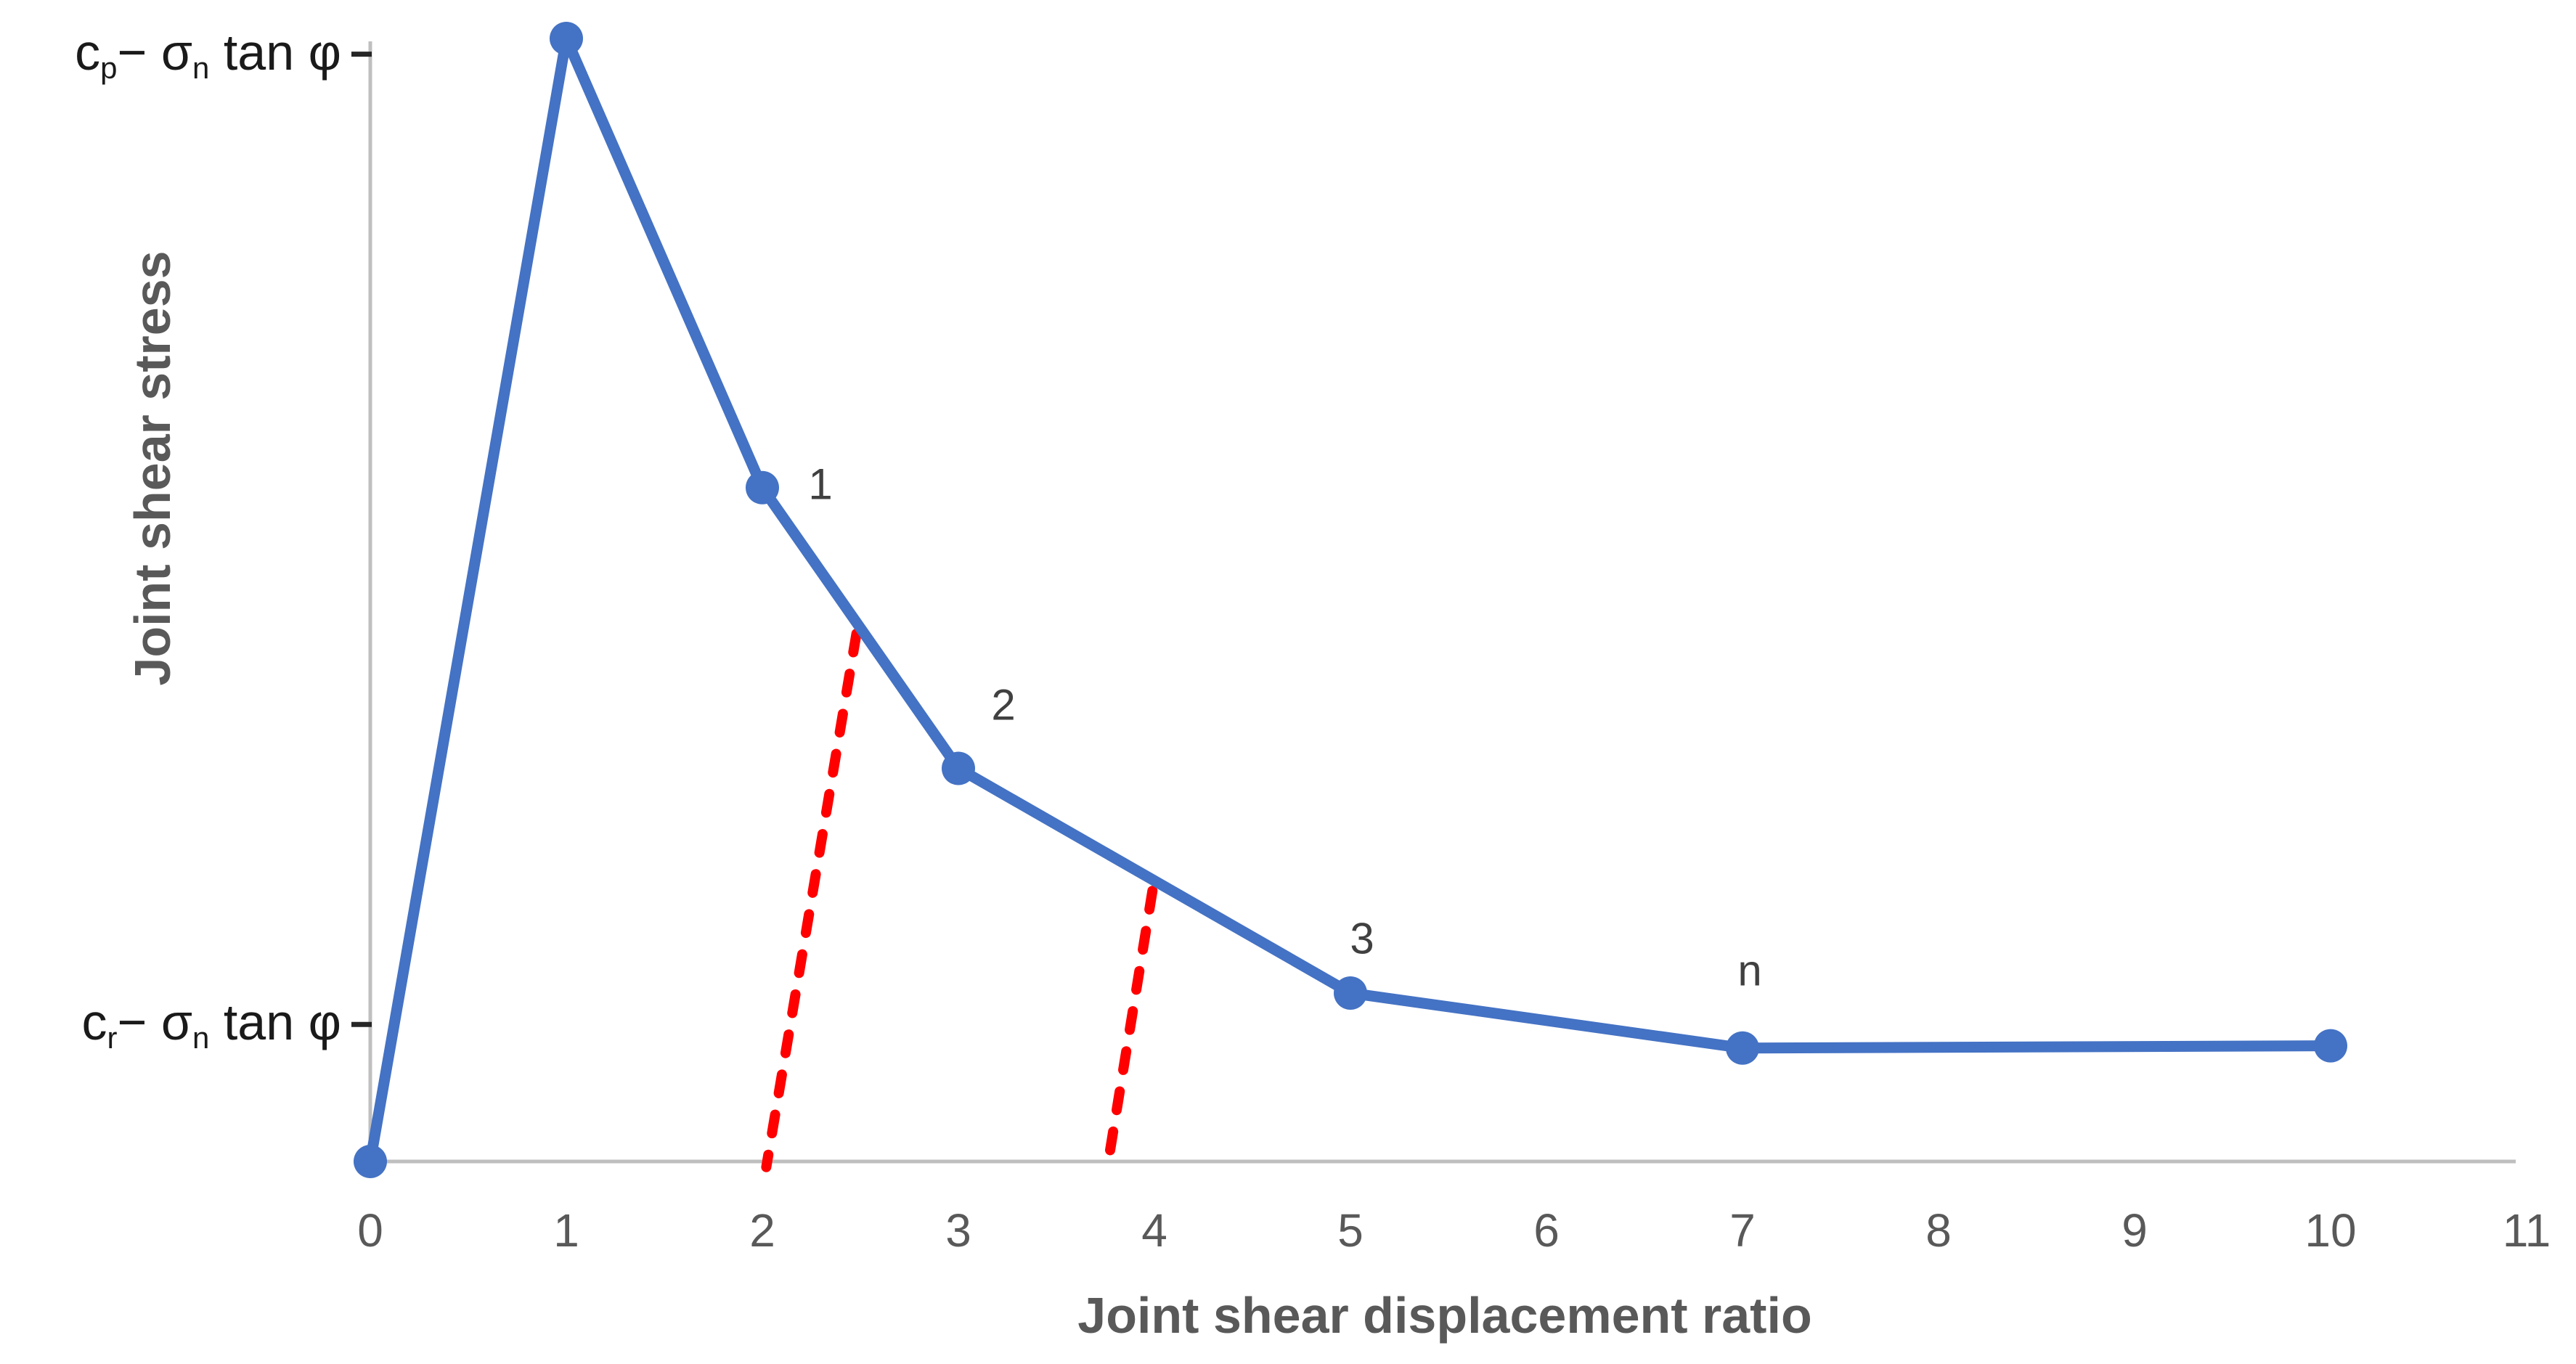 This screenshot has width=2576, height=1364. What do you see at coordinates (2330, 1230) in the screenshot?
I see `x-tick-label: 10` at bounding box center [2330, 1230].